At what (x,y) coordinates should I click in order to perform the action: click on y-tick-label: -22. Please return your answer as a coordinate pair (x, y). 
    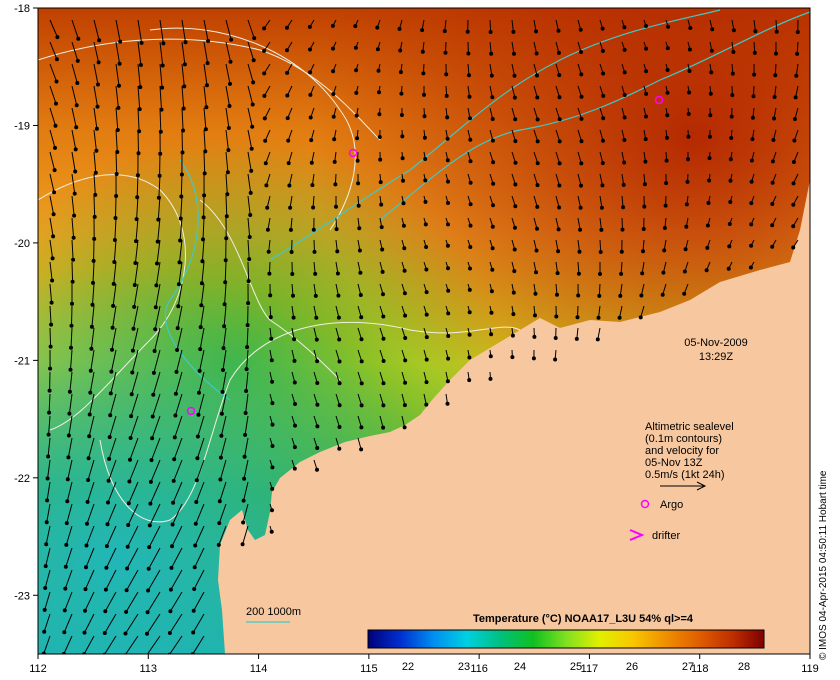
    Looking at the image, I should click on (22, 479).